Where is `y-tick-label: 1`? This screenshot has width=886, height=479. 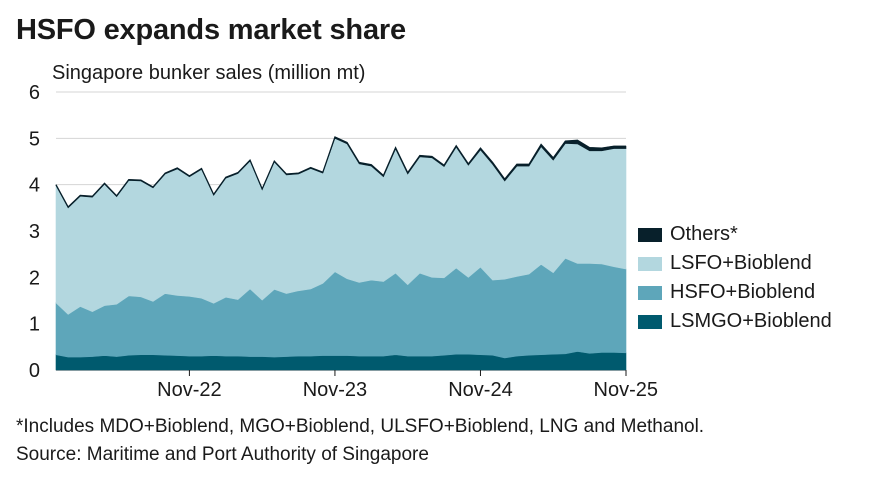
y-tick-label: 1 is located at coordinates (34, 325).